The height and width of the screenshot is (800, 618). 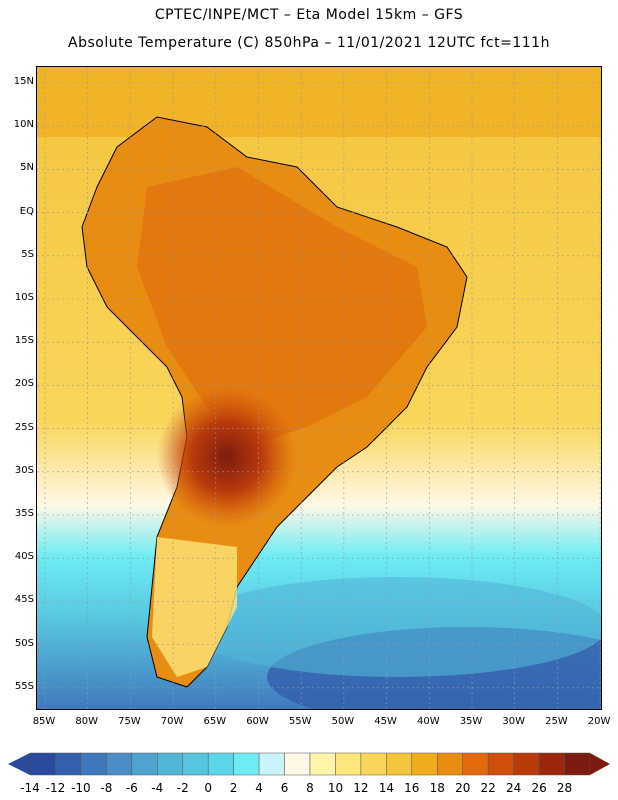 What do you see at coordinates (284, 788) in the screenshot?
I see `colorbar-label: 6` at bounding box center [284, 788].